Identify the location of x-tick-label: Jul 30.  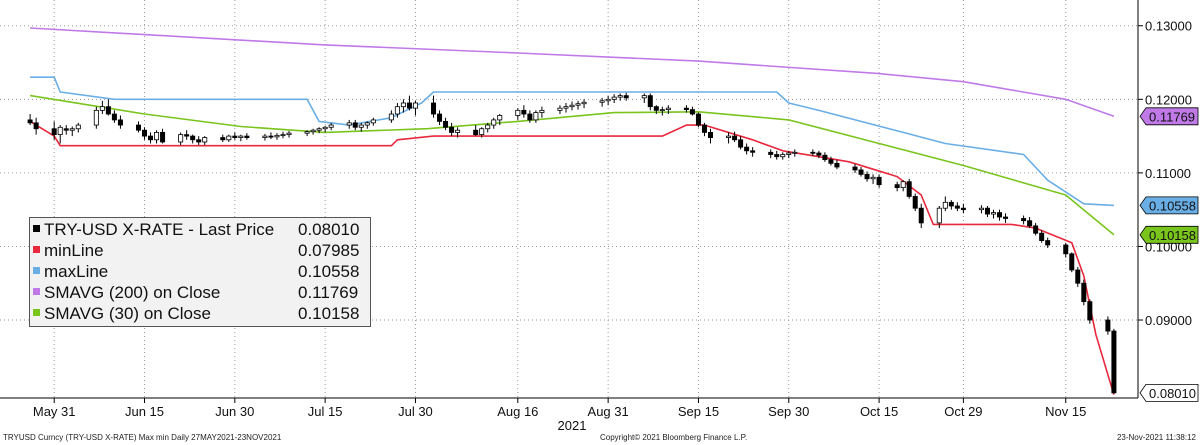
(415, 411).